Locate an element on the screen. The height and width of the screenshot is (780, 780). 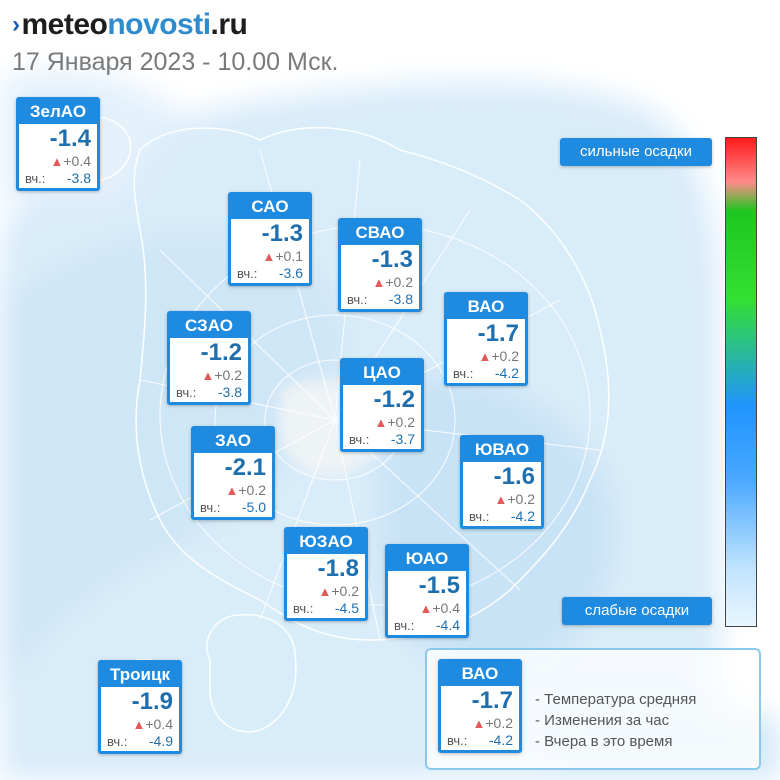
district-card-zao: ЗАО -2.1 ▲+0.2 вч.: -5.0 is located at coordinates (233, 473).